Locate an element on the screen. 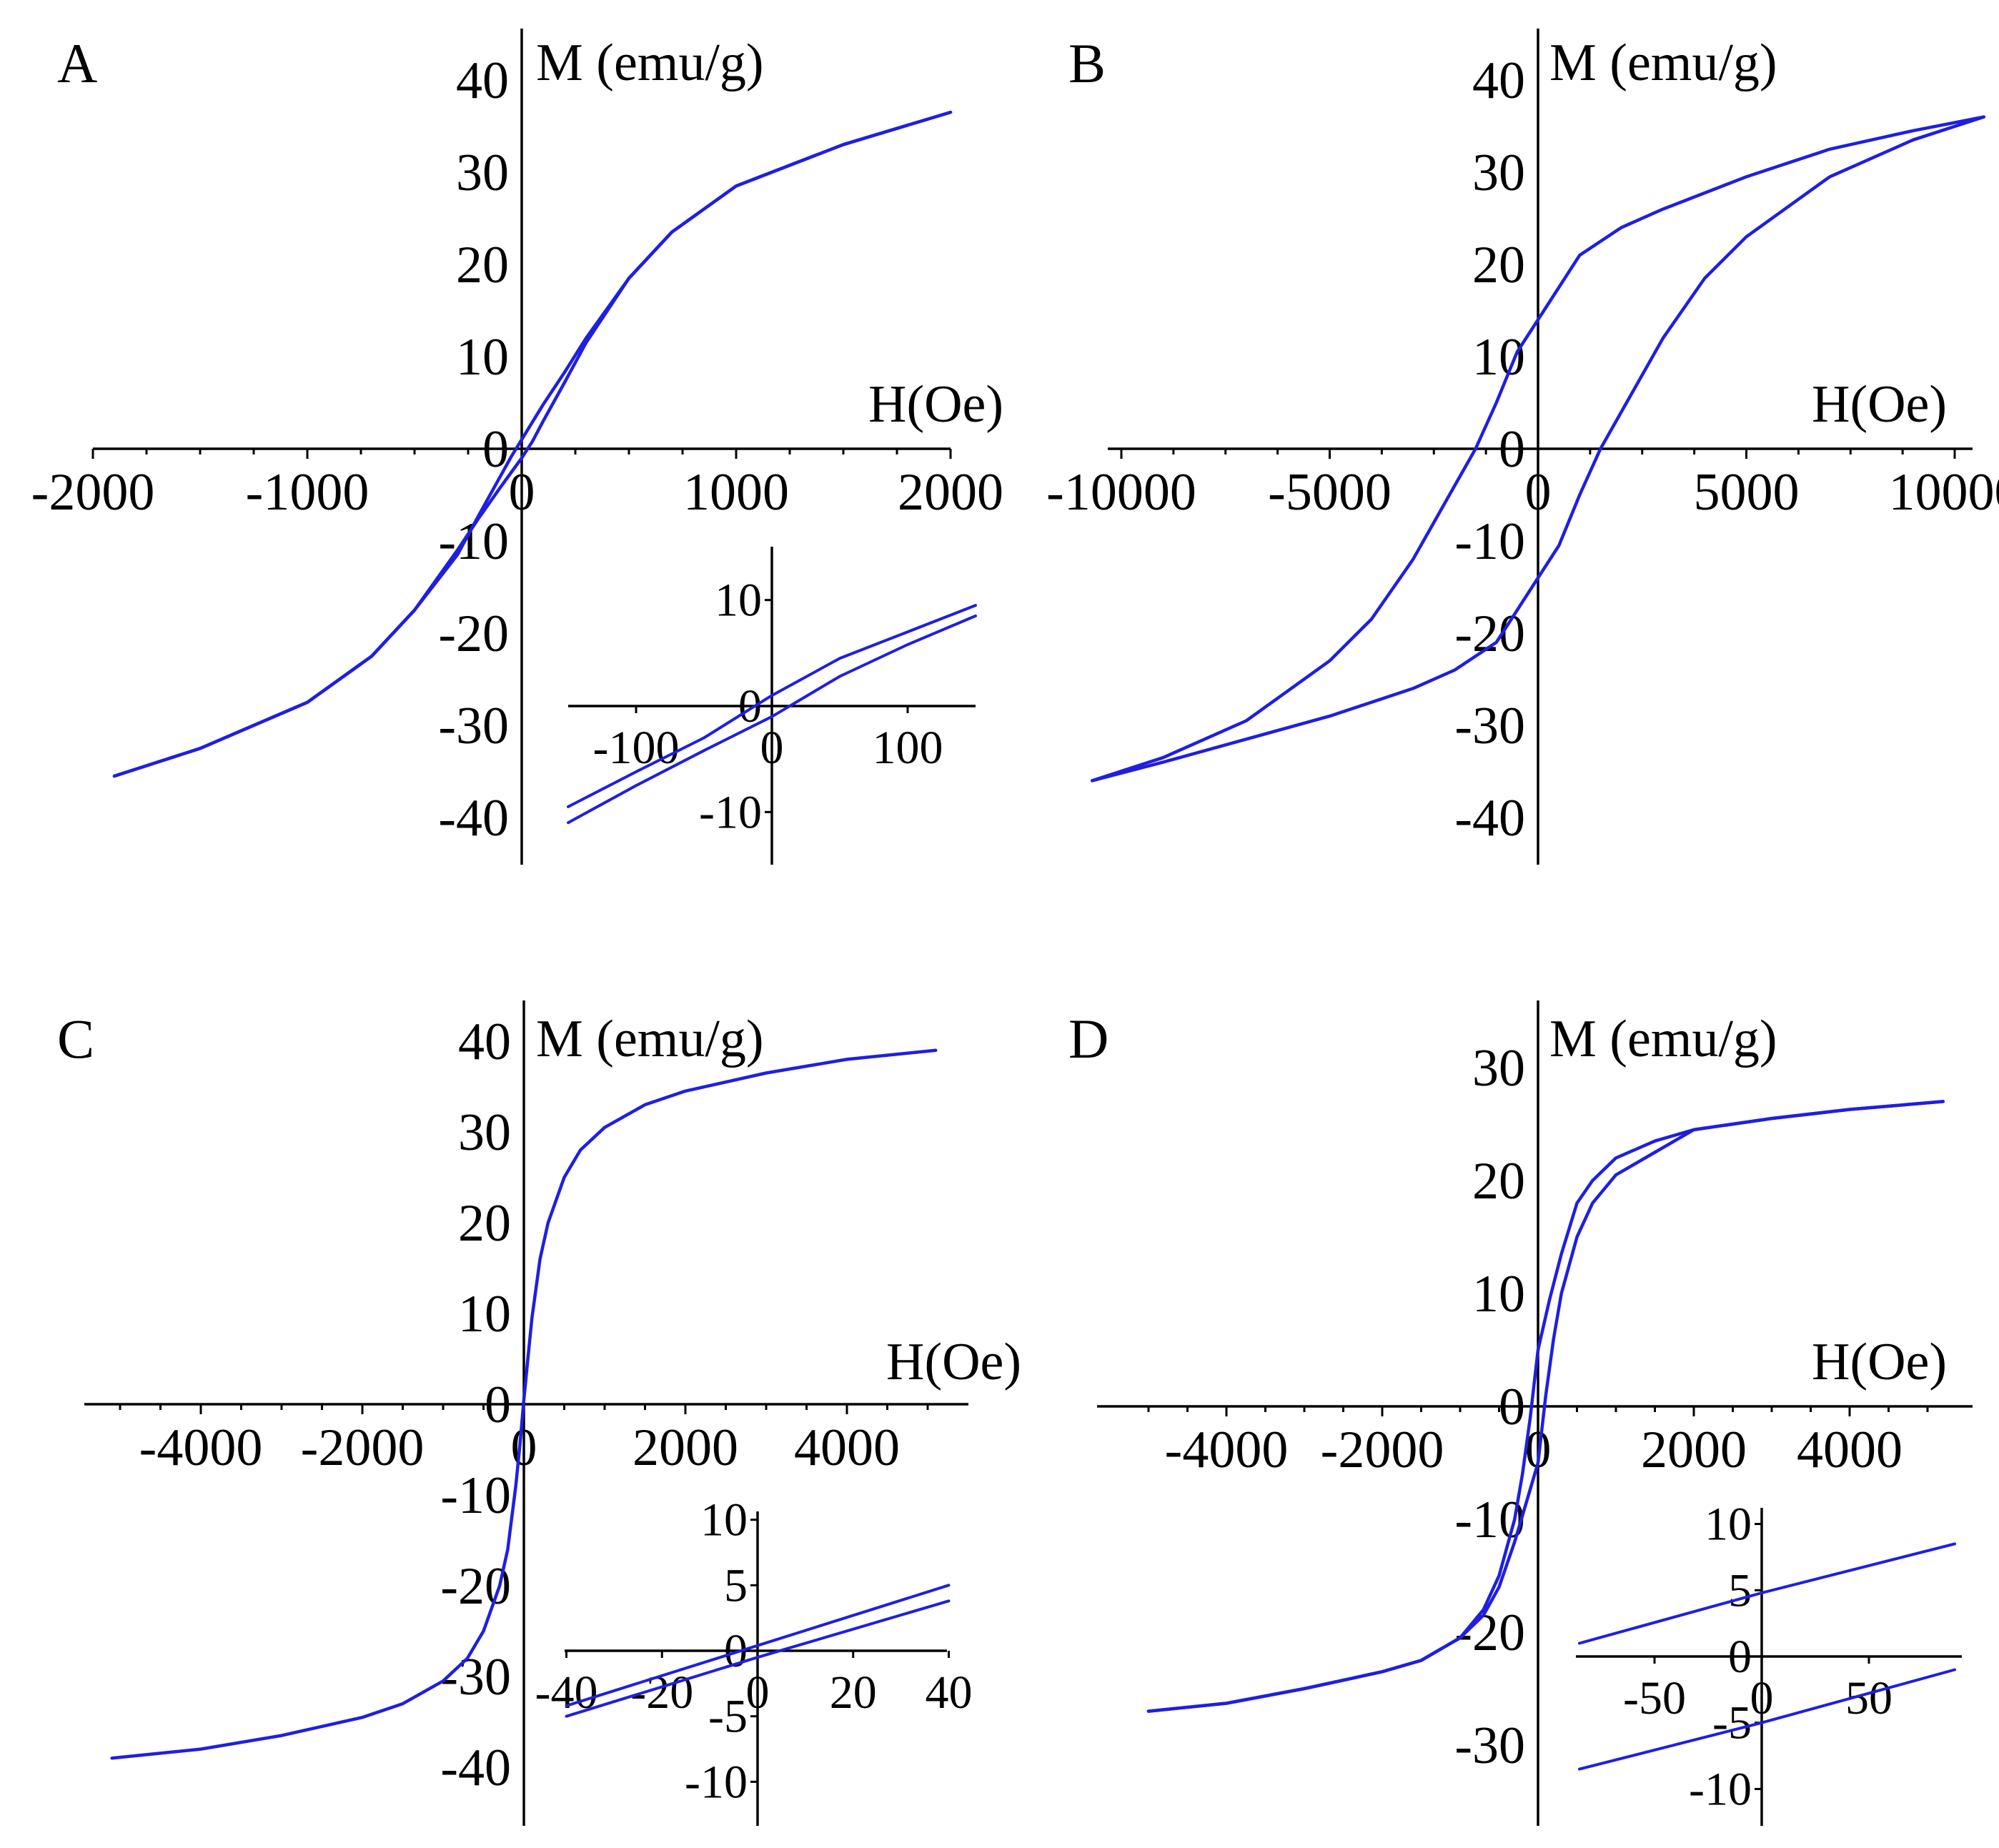  x-tick-label: 1000 is located at coordinates (736, 492).